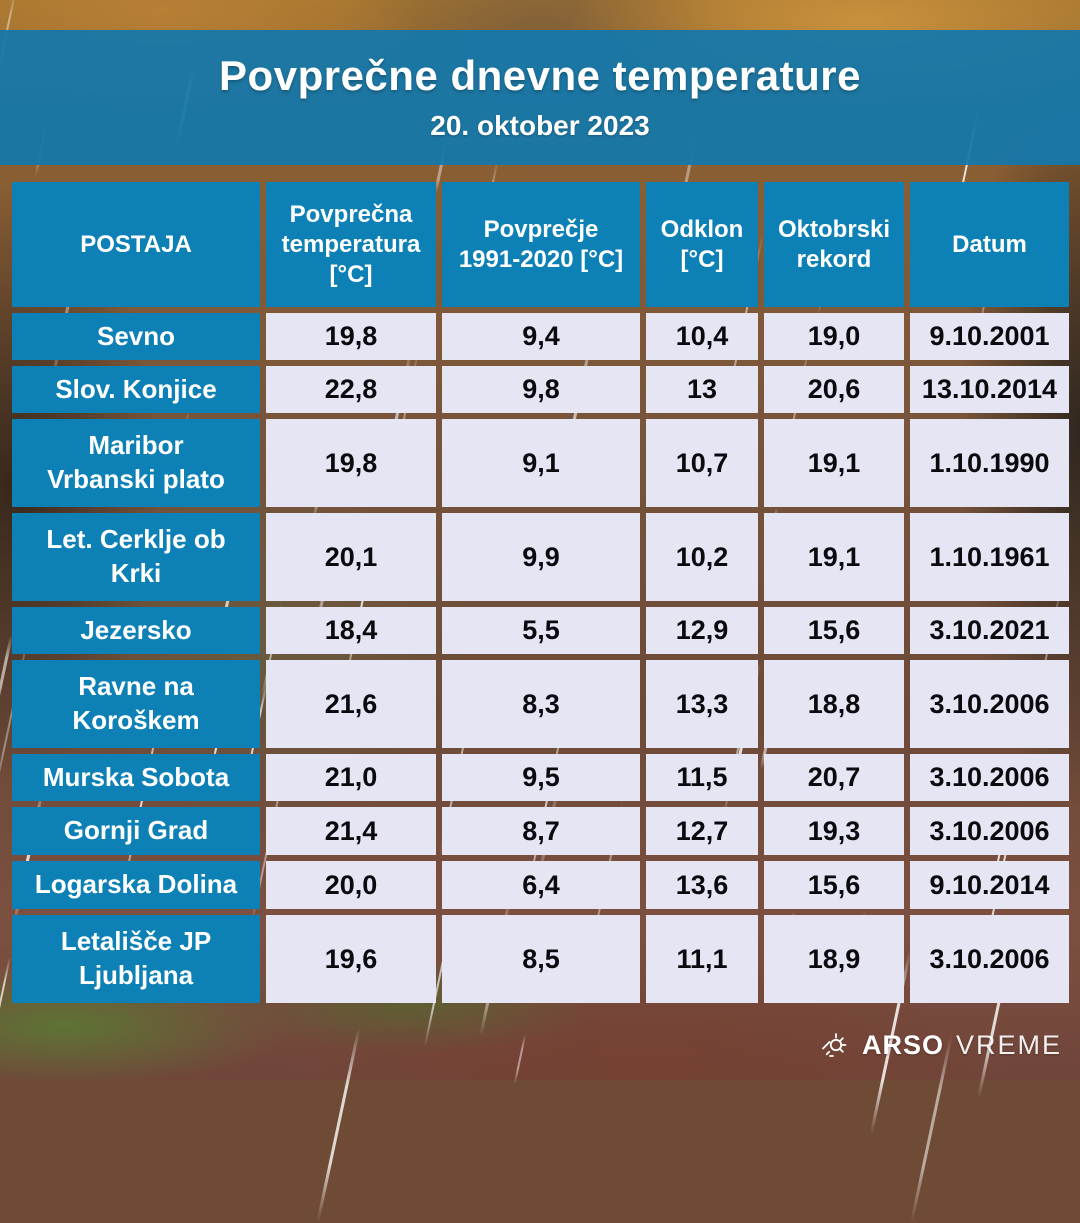 This screenshot has width=1080, height=1223. What do you see at coordinates (989, 336) in the screenshot?
I see `value-cell: 9.10.2001` at bounding box center [989, 336].